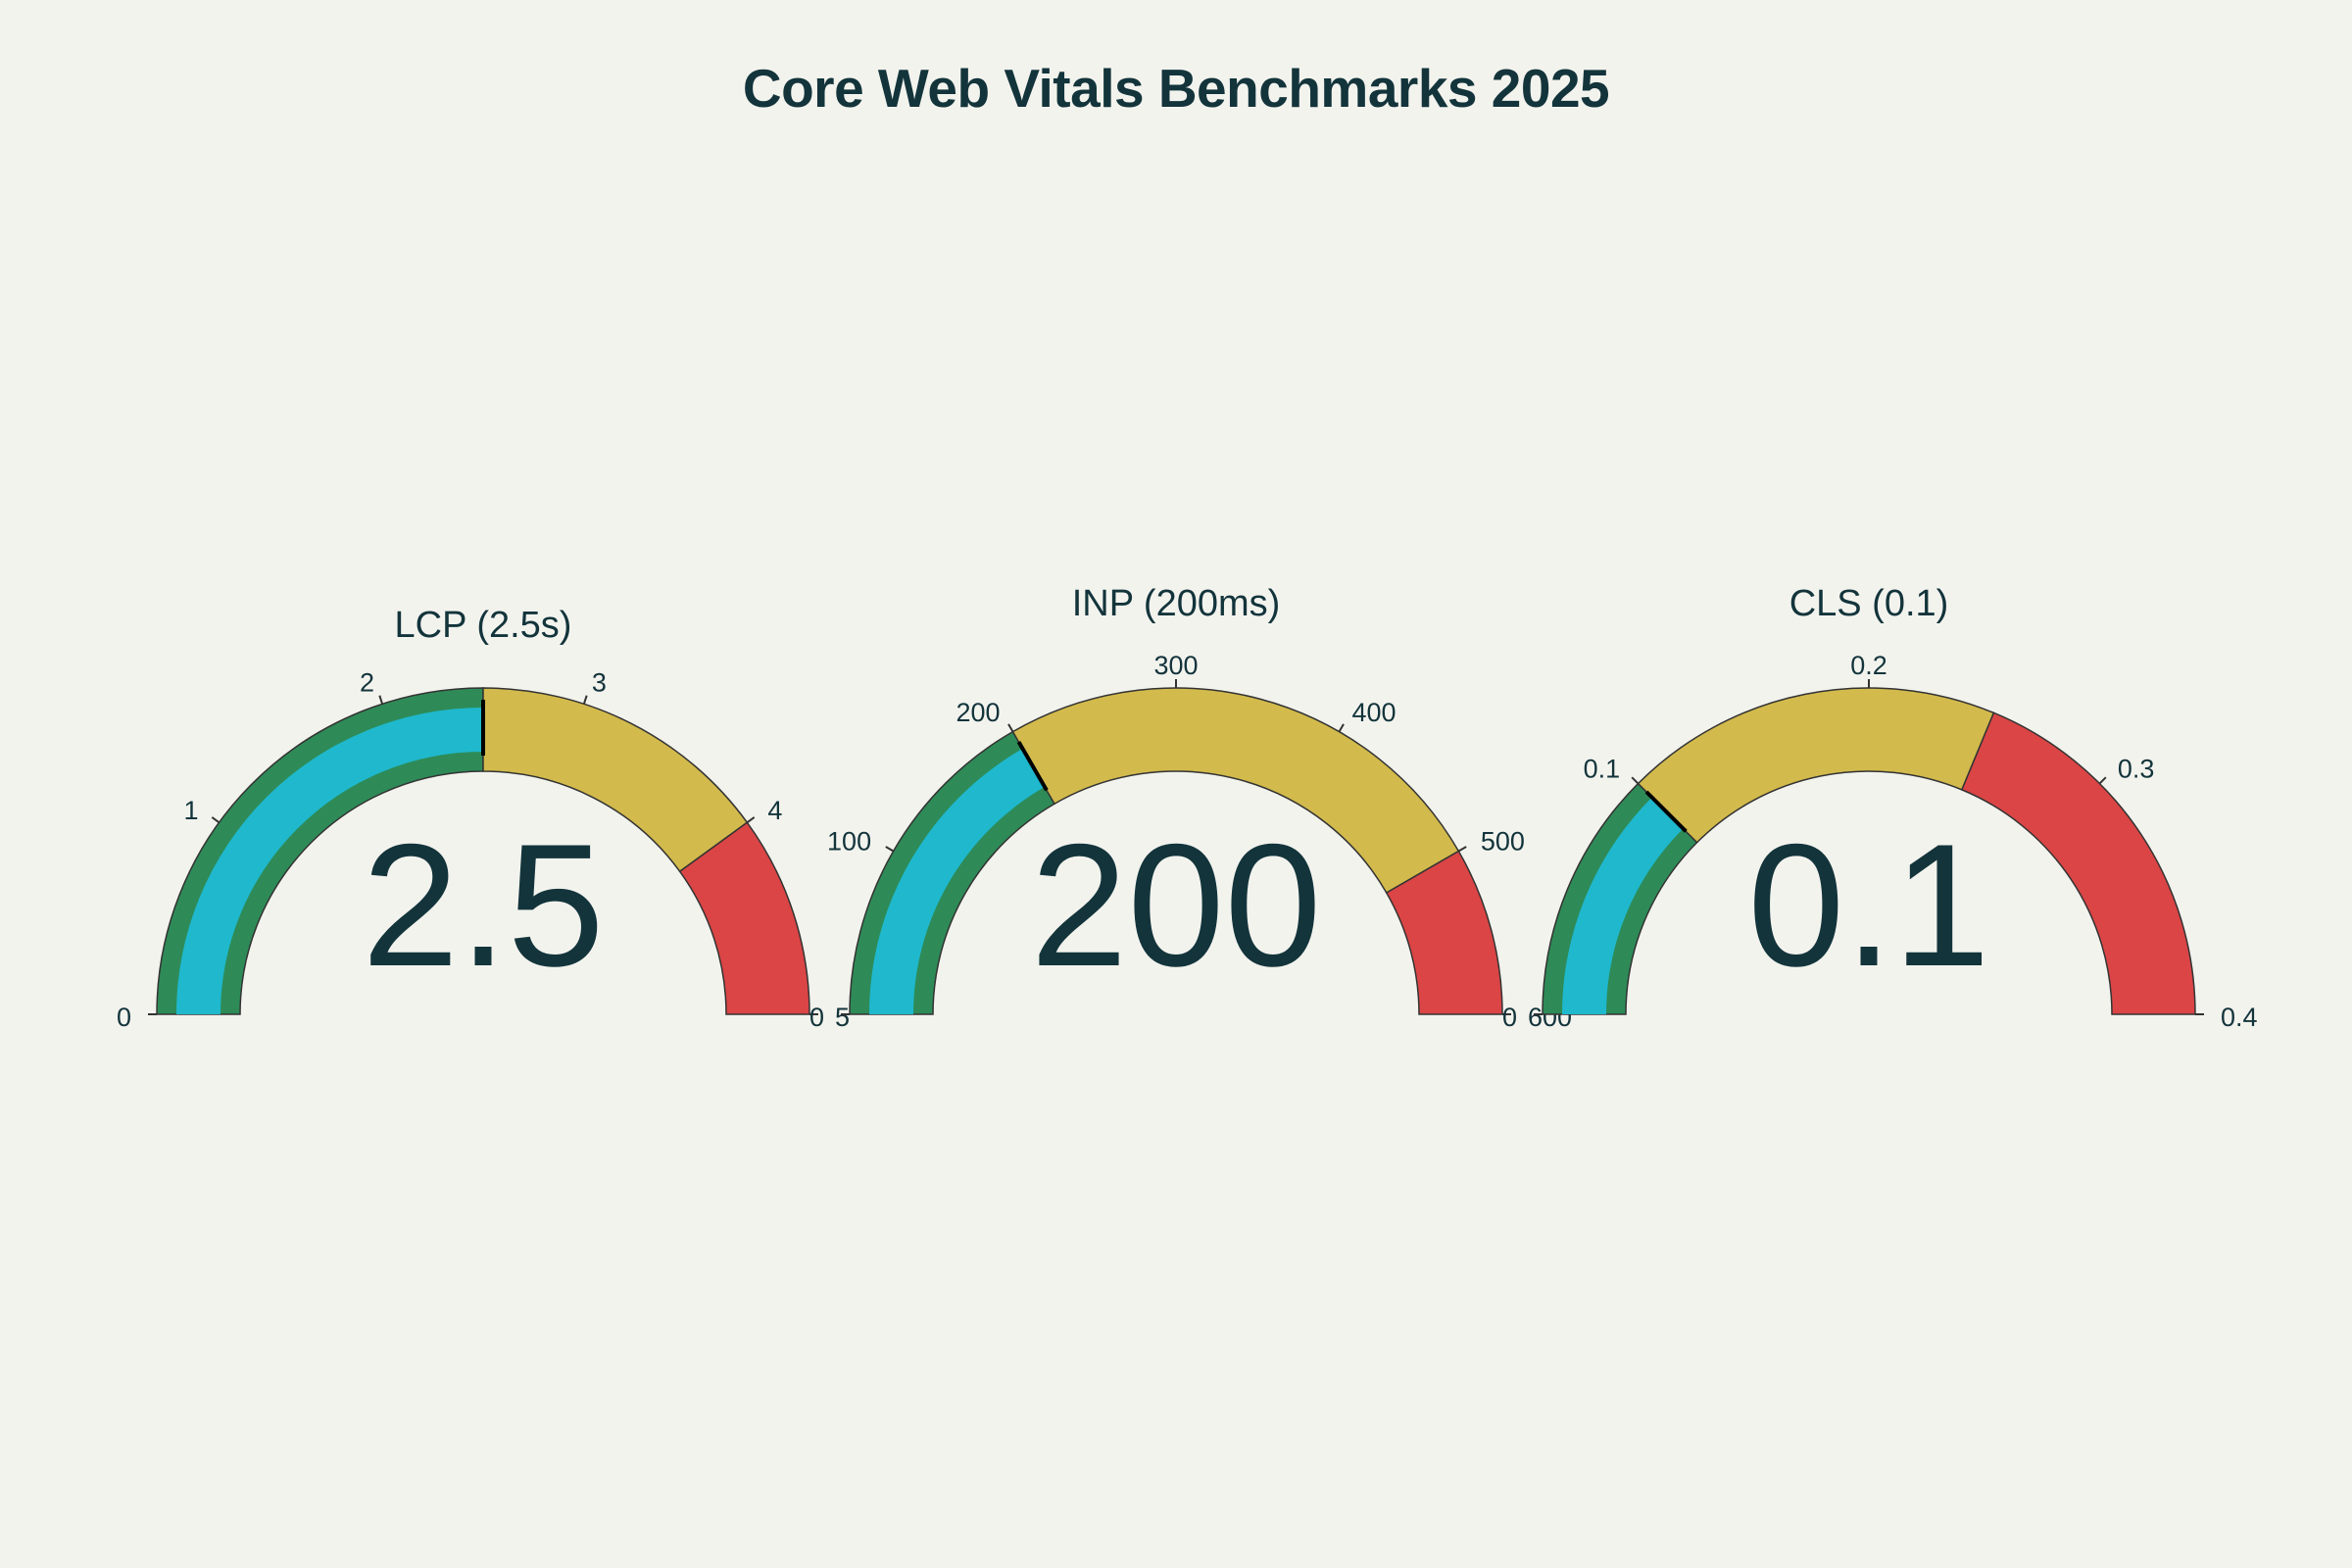 Image resolution: width=2352 pixels, height=1568 pixels. Describe the element at coordinates (978, 712) in the screenshot. I see `gauge-tick-label: 200` at that location.